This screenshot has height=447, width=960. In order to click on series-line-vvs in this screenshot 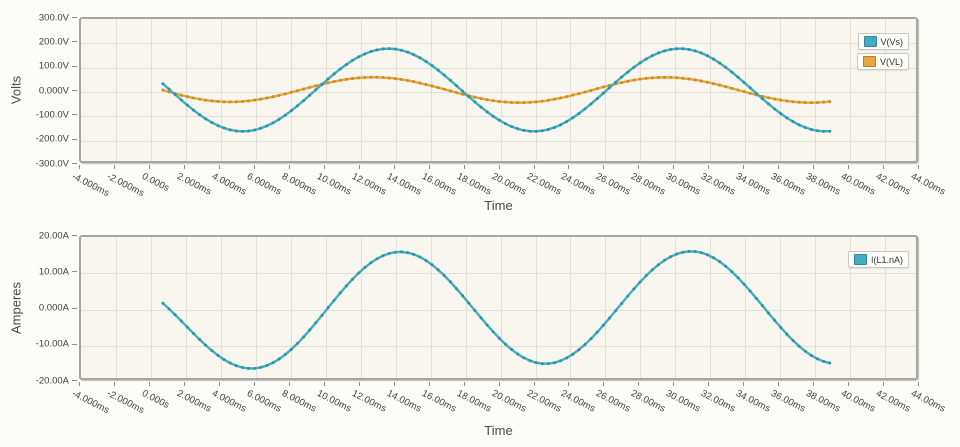, I will do `click(496, 90)`.